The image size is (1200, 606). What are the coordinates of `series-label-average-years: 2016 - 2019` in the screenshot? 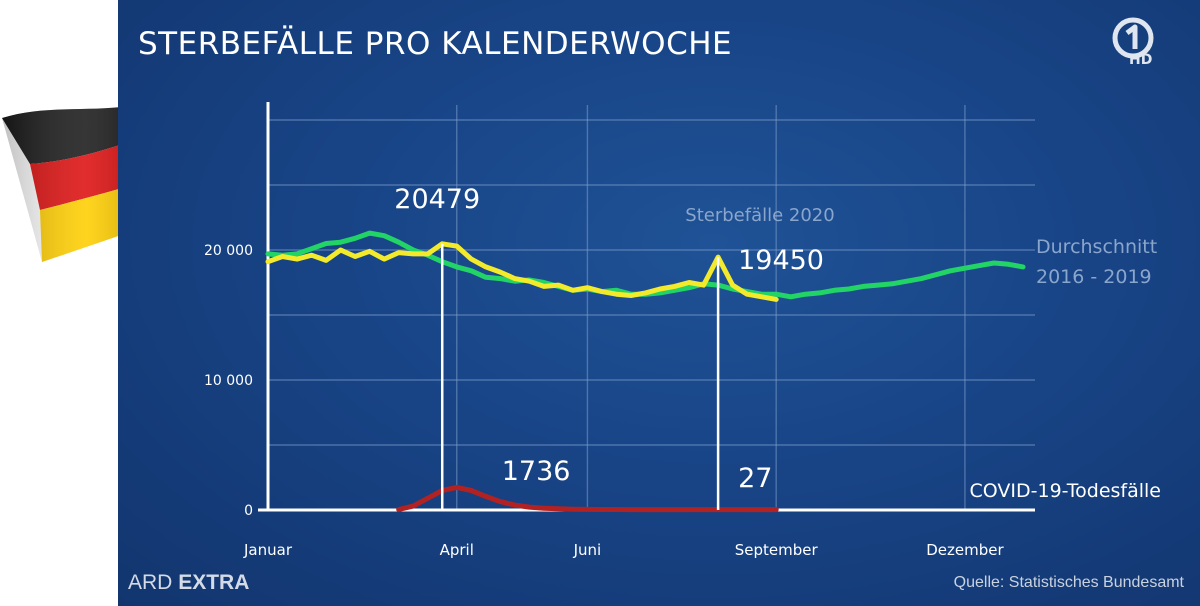 It's located at (1094, 277).